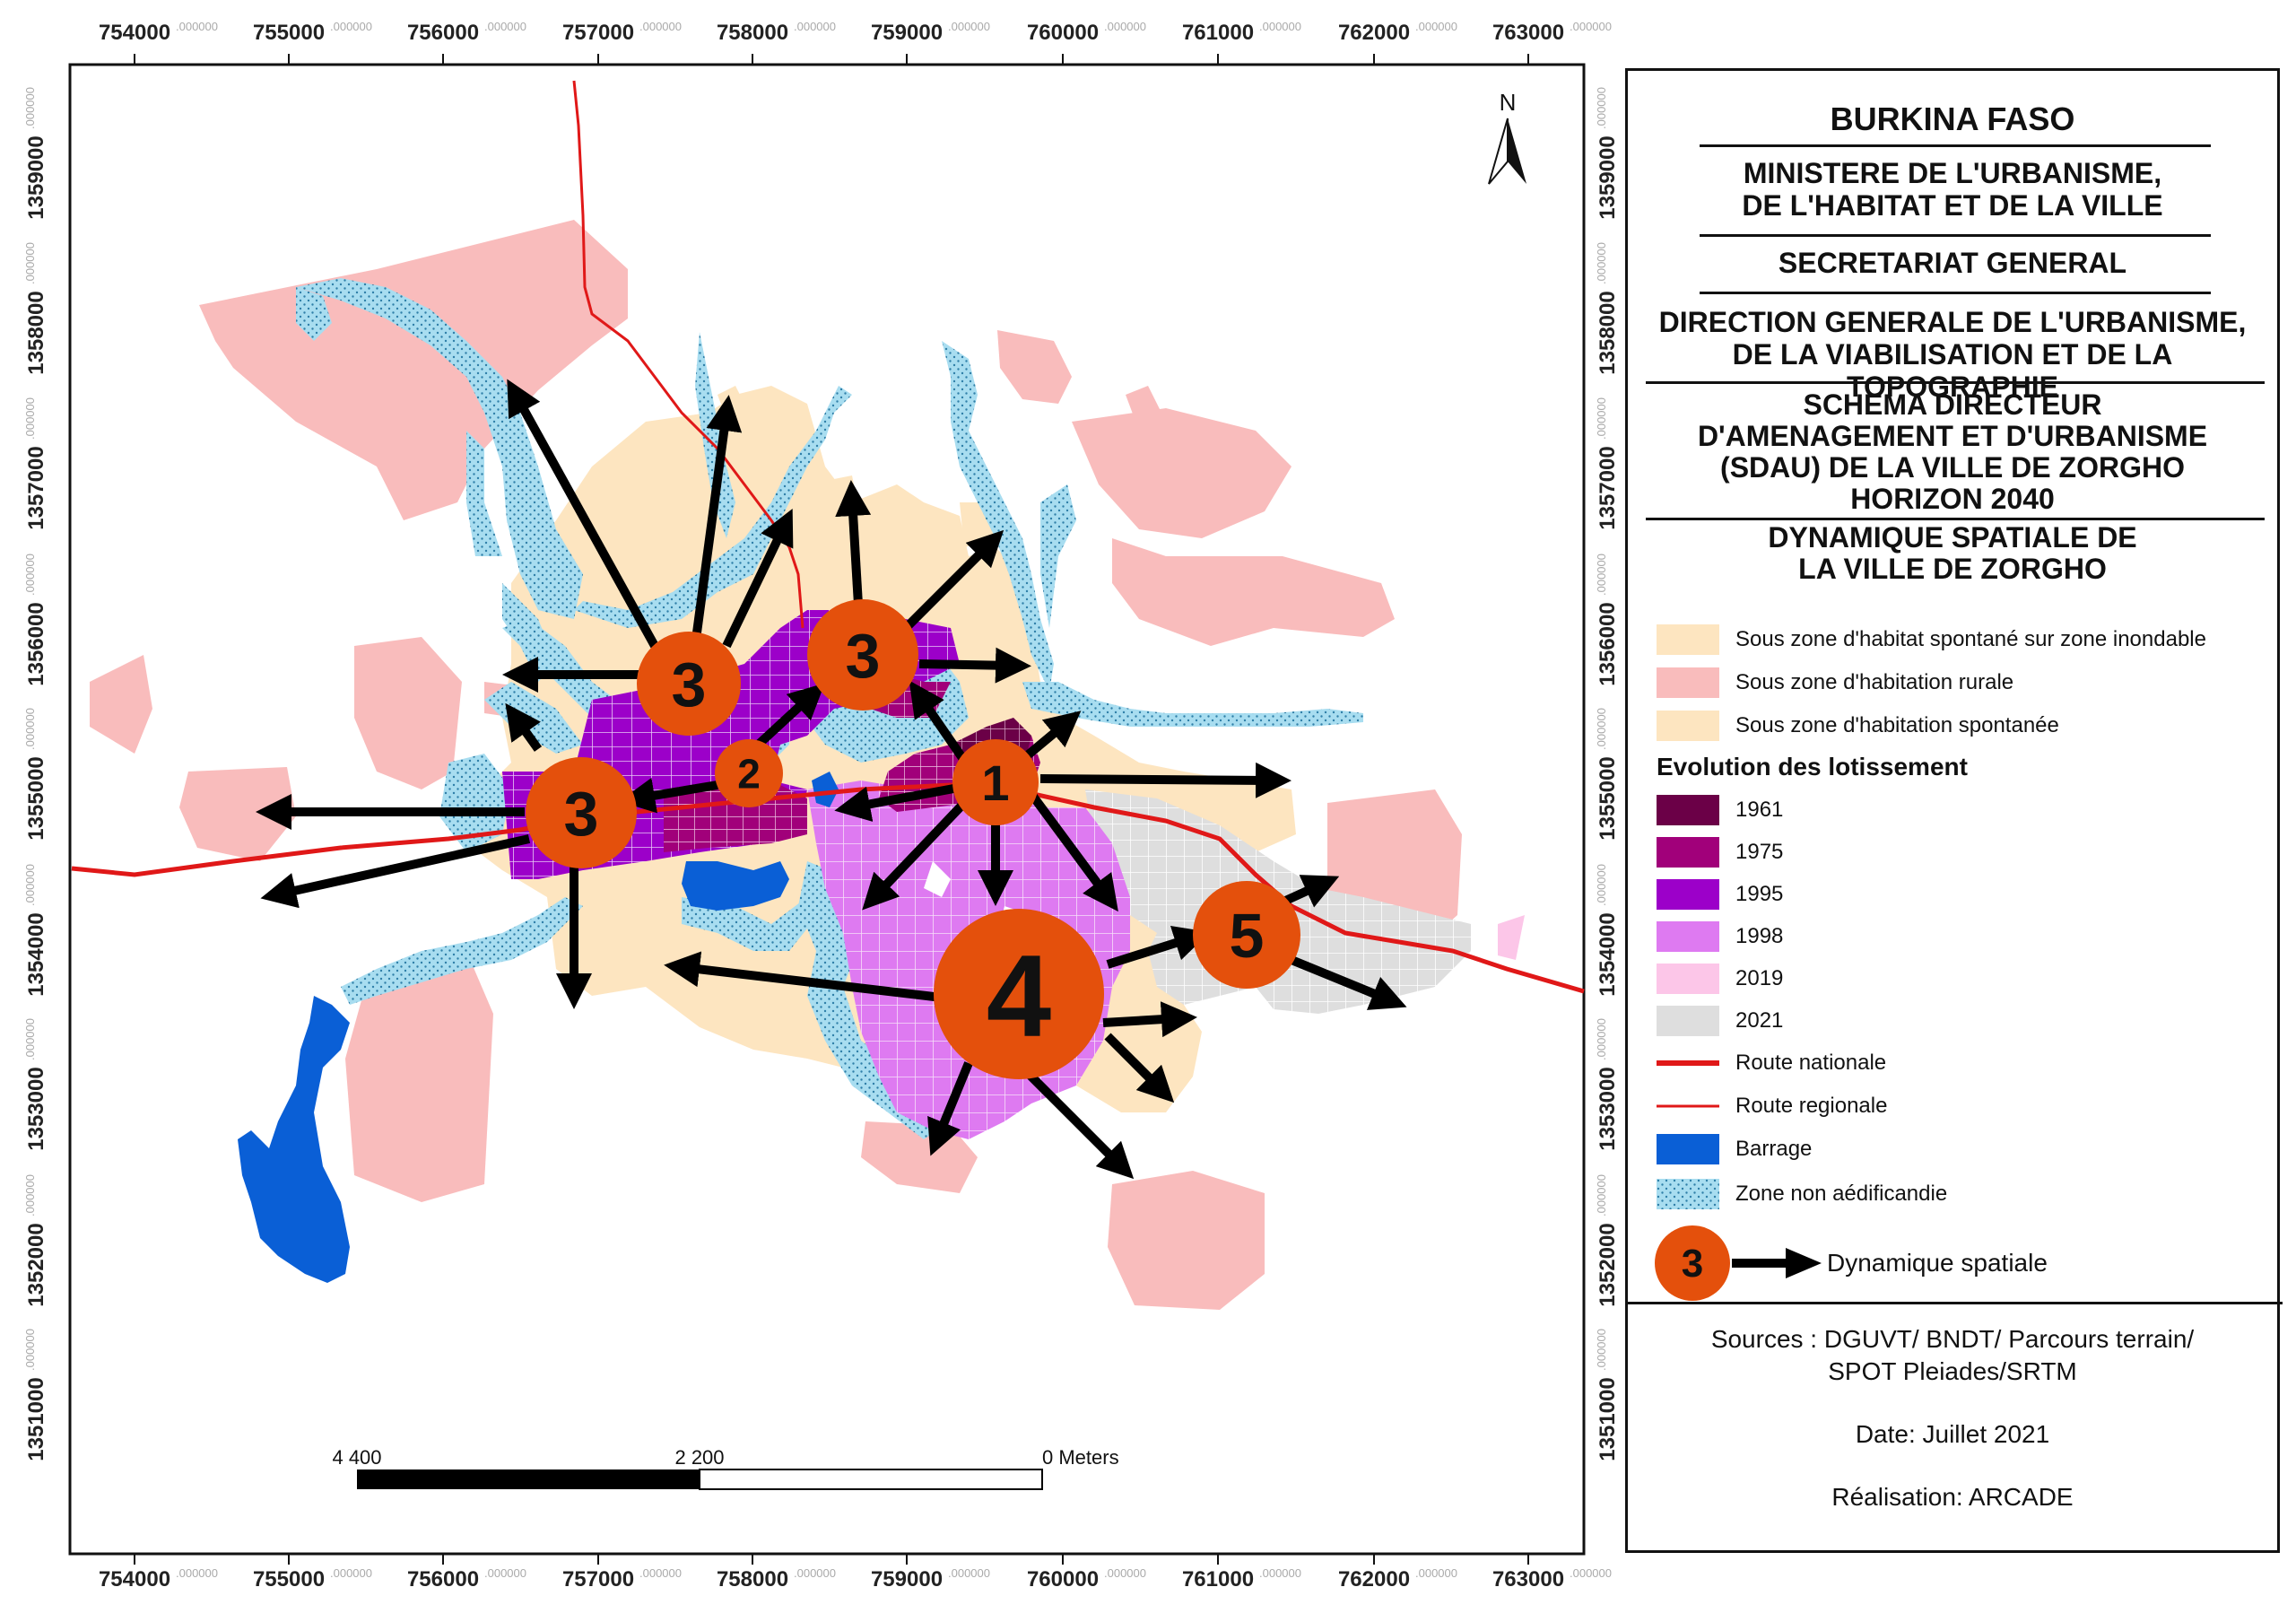 This screenshot has width=2296, height=1622. Describe the element at coordinates (1811, 1063) in the screenshot. I see `legend-label: Route nationale` at that location.